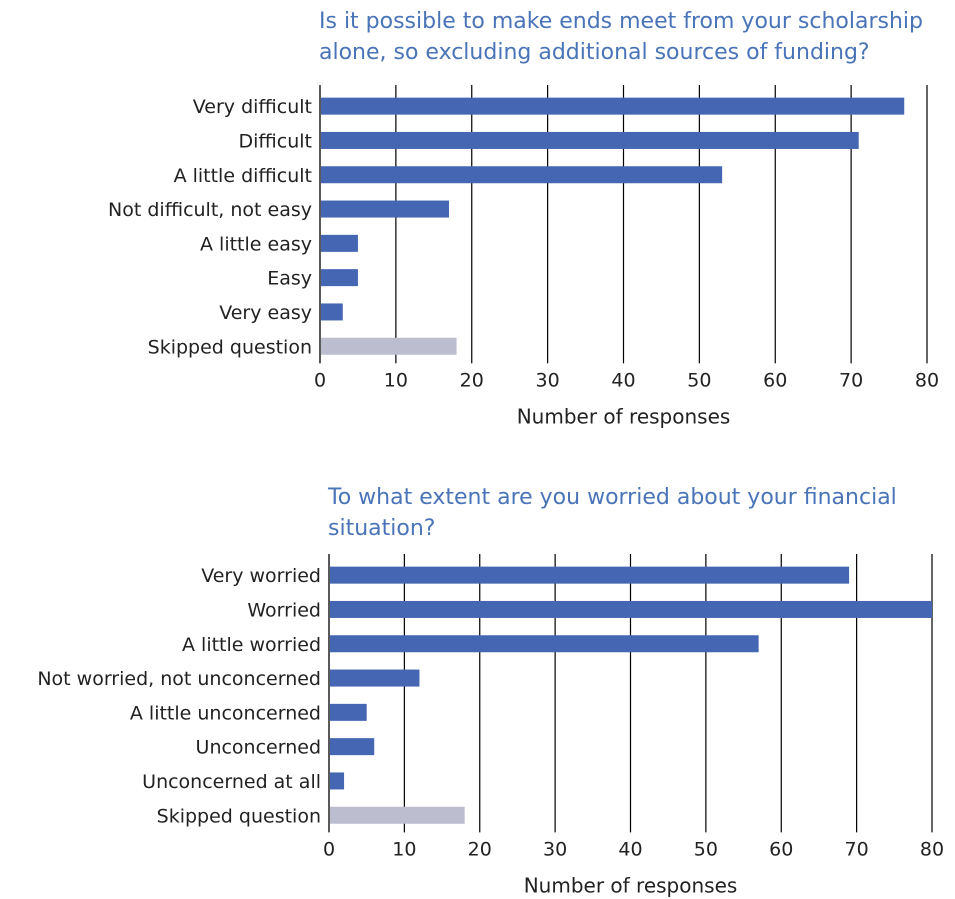 Image resolution: width=955 pixels, height=899 pixels. Describe the element at coordinates (289, 279) in the screenshot. I see `category-label: Easy` at that location.